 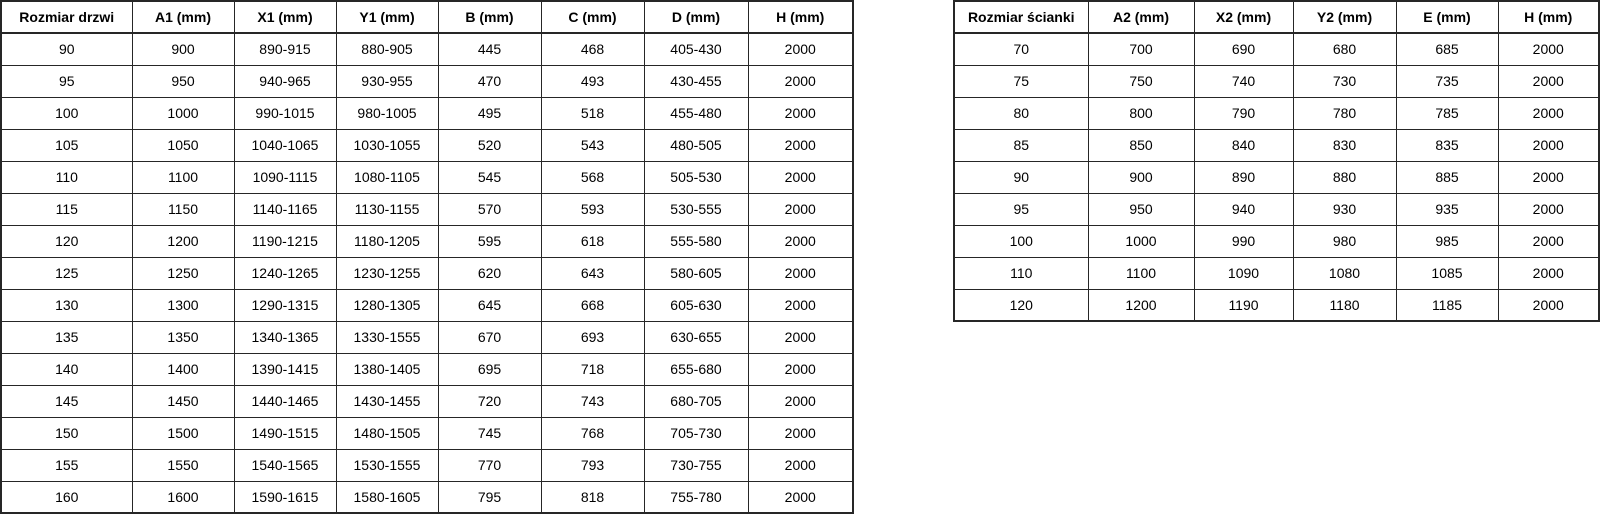 I want to click on table-cell: 670, so click(x=489, y=337).